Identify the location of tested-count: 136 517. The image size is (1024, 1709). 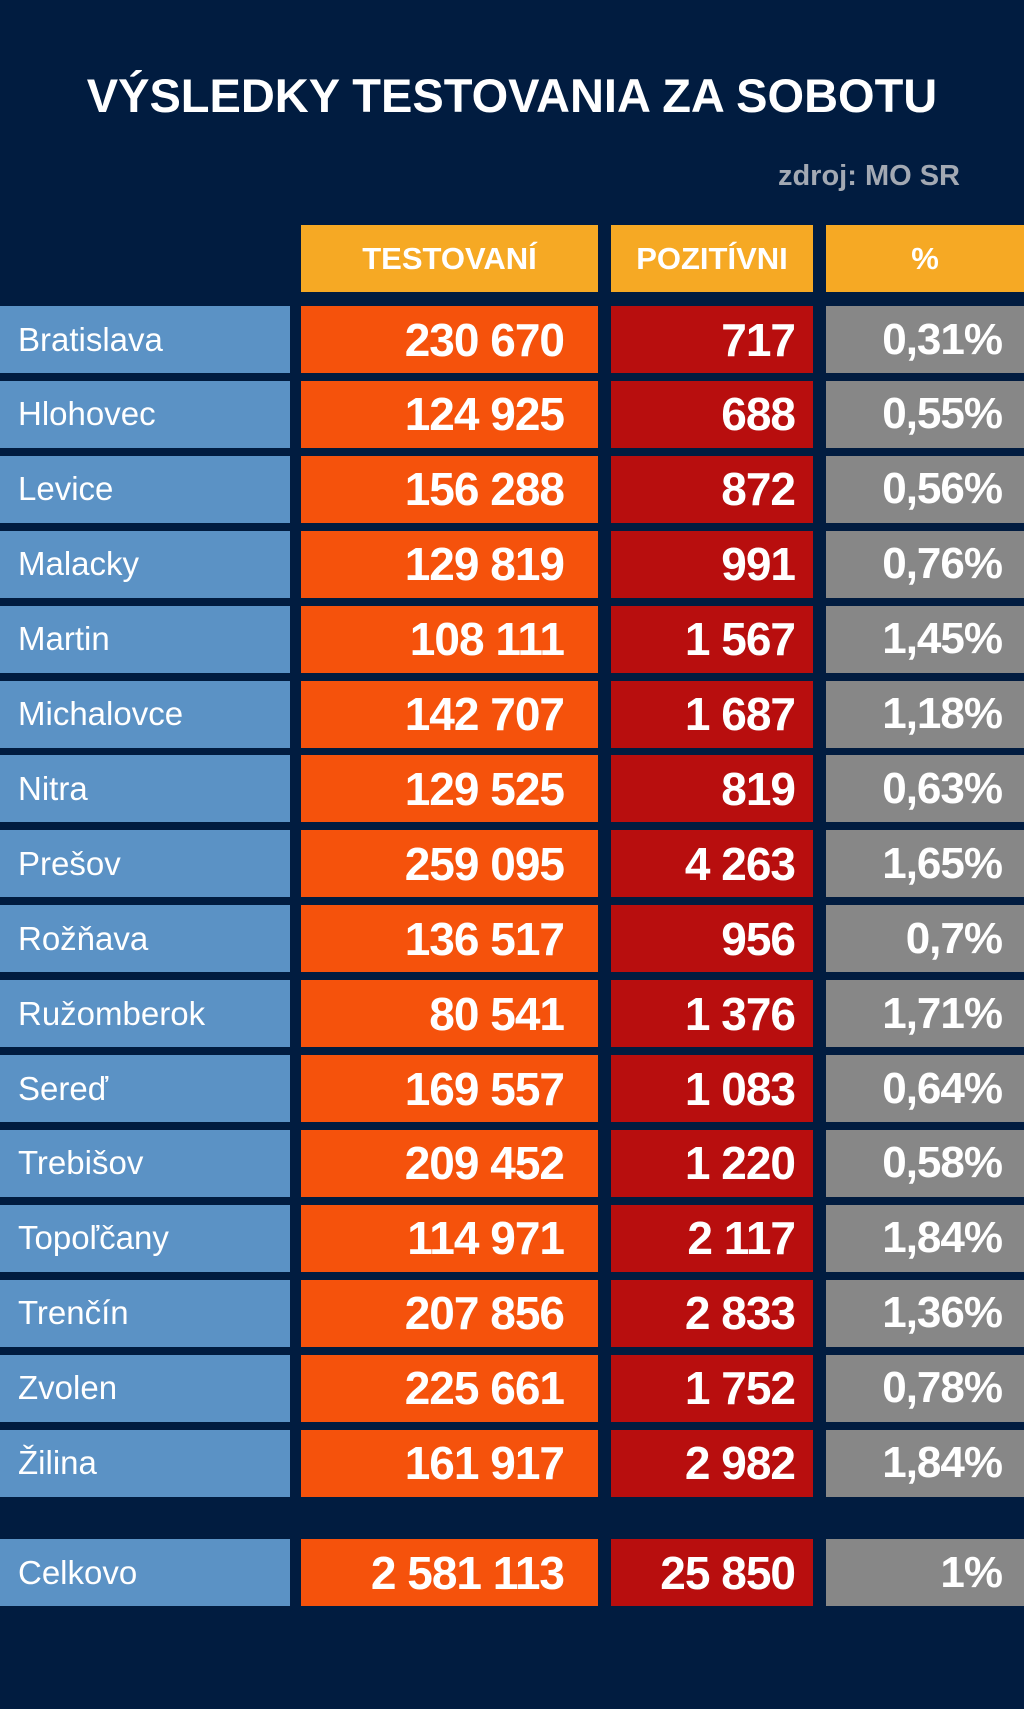
(449, 939).